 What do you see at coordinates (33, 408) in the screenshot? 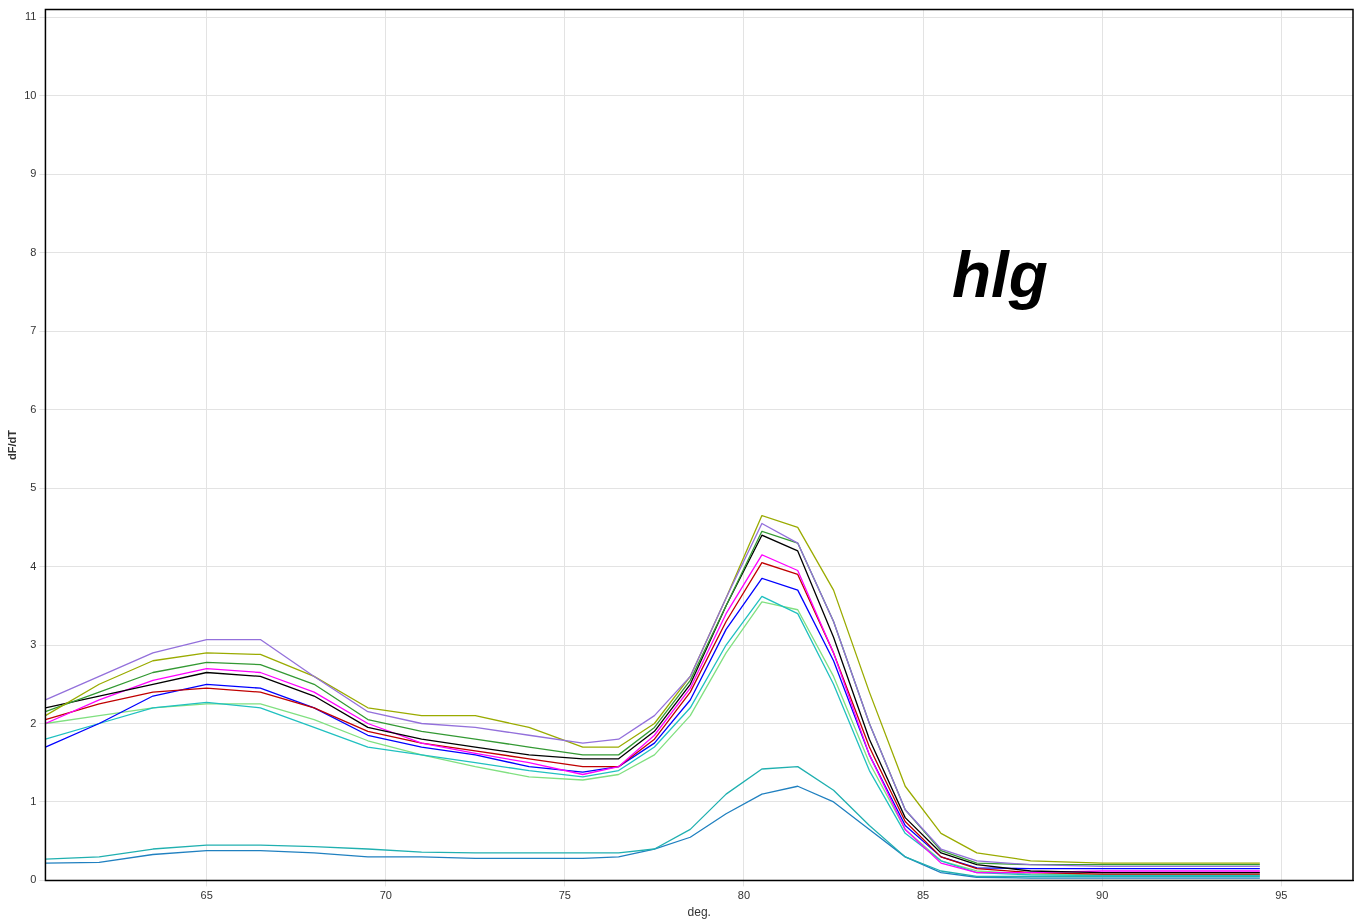
I see `y-tick-label: 6` at bounding box center [33, 408].